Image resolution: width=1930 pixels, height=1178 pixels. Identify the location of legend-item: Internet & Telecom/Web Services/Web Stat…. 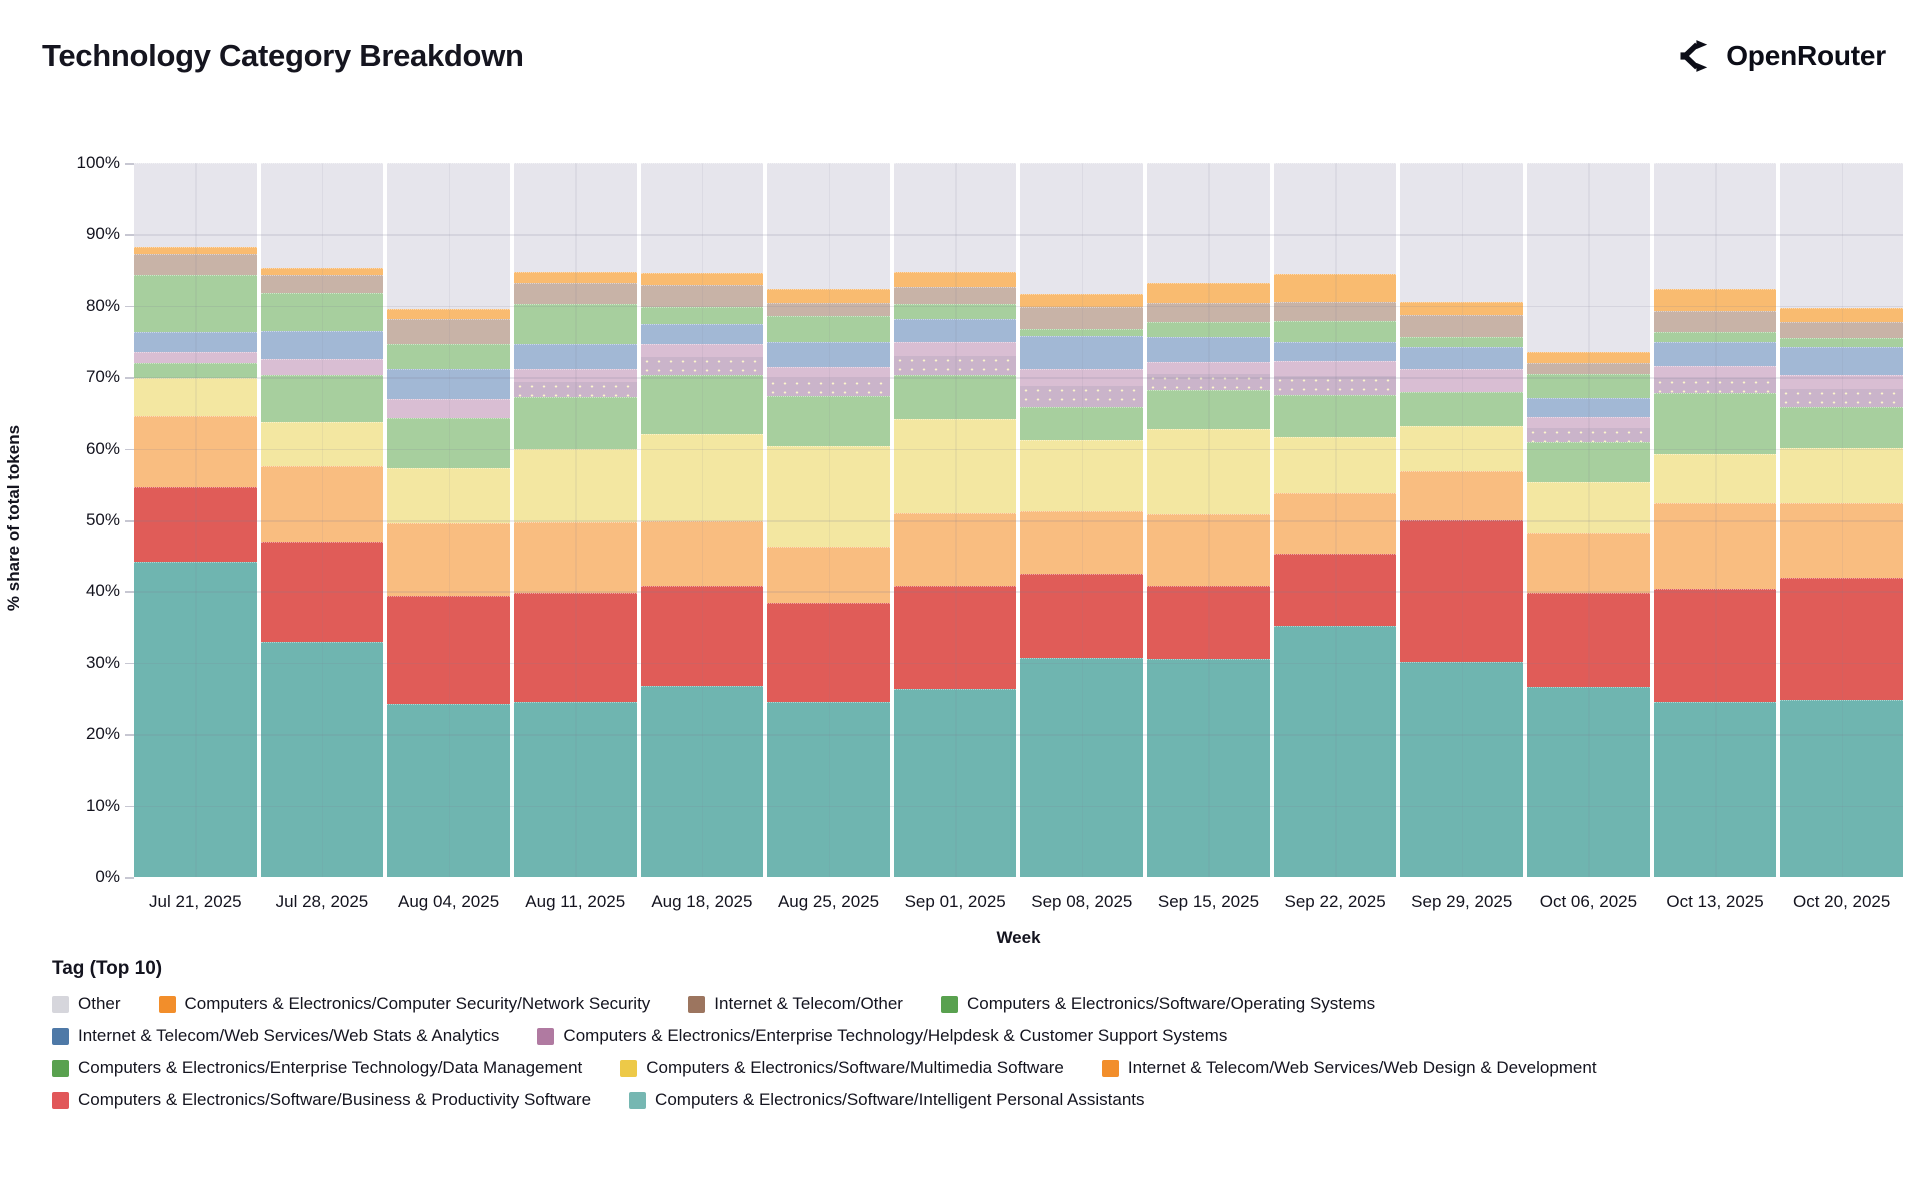
(275, 1036).